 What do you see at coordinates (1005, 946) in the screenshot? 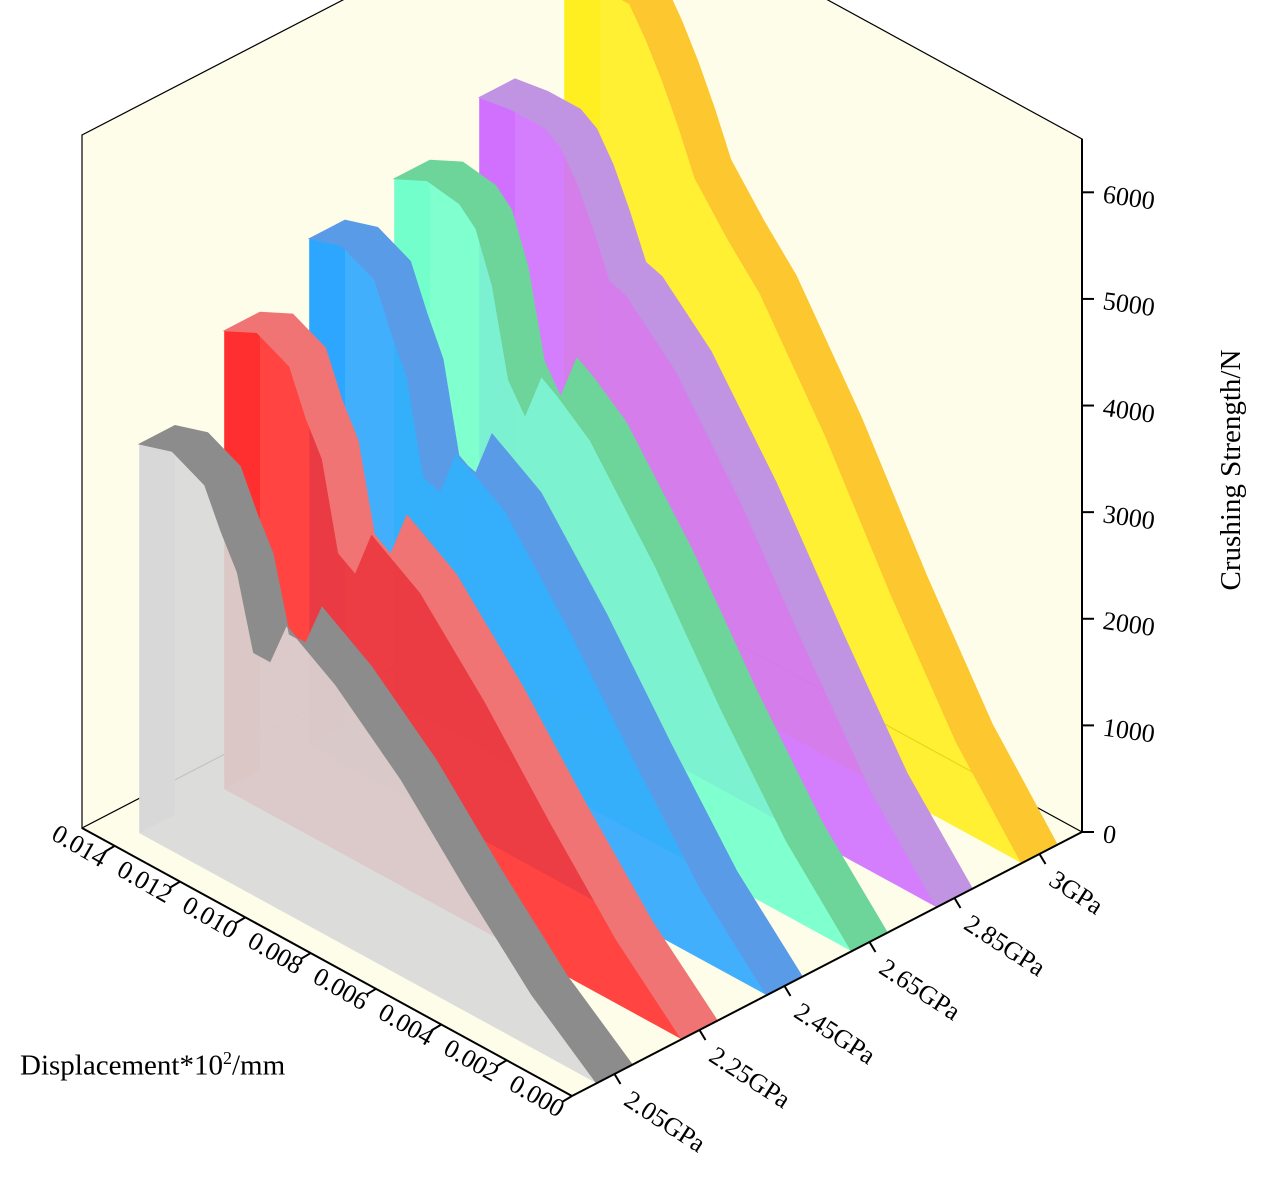
I see `category-label: 2.85GPa` at bounding box center [1005, 946].